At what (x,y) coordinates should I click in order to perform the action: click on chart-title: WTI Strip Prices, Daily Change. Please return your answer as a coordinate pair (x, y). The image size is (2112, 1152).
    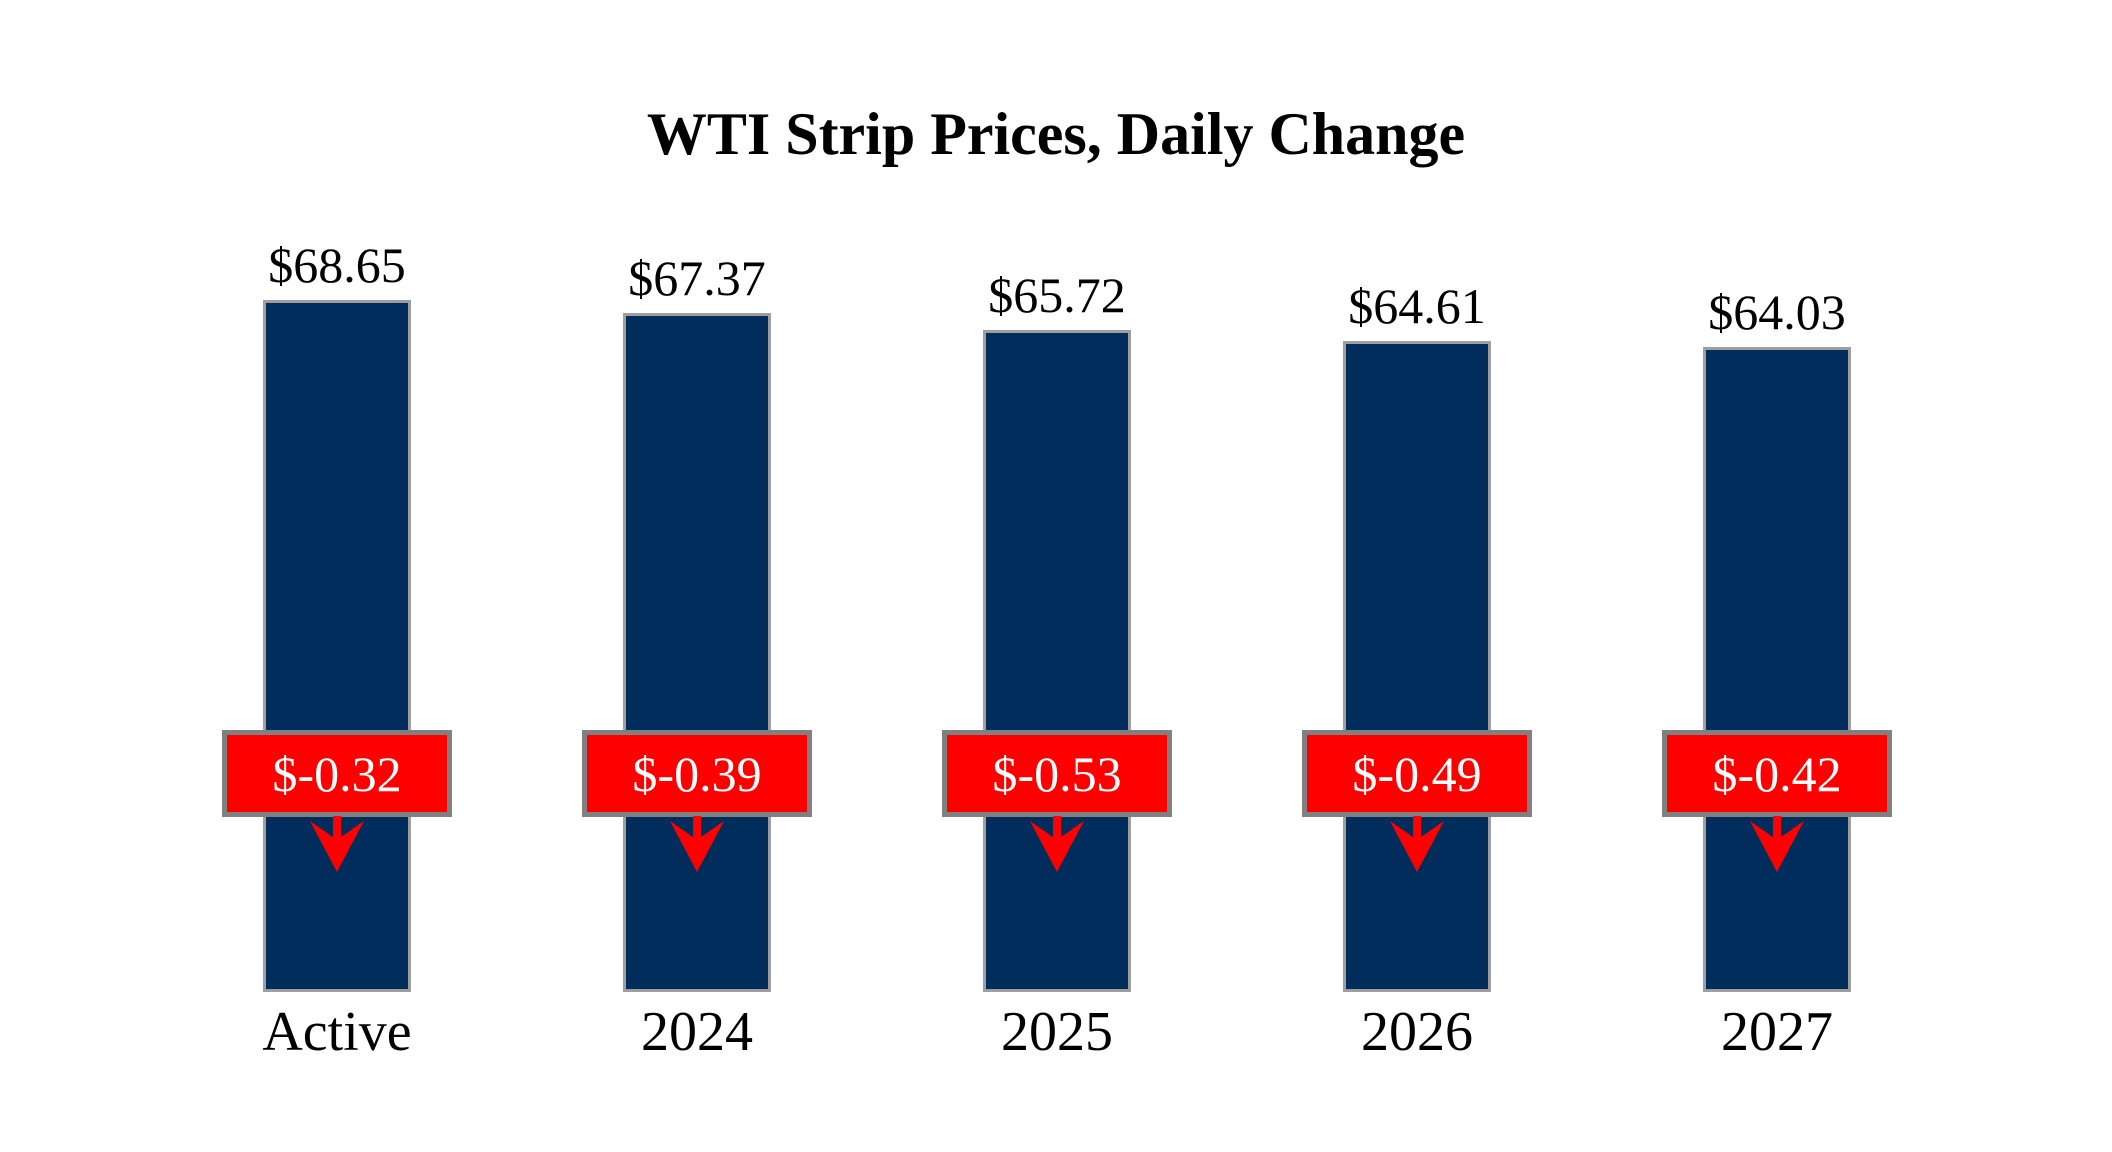
    Looking at the image, I should click on (1056, 134).